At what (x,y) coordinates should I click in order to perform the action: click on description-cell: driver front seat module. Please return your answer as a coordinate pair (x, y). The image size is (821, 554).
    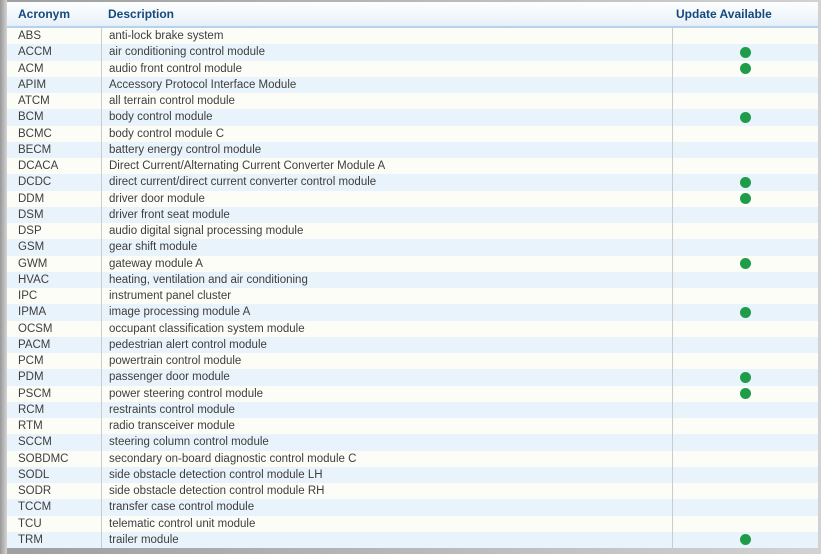
    Looking at the image, I should click on (386, 214).